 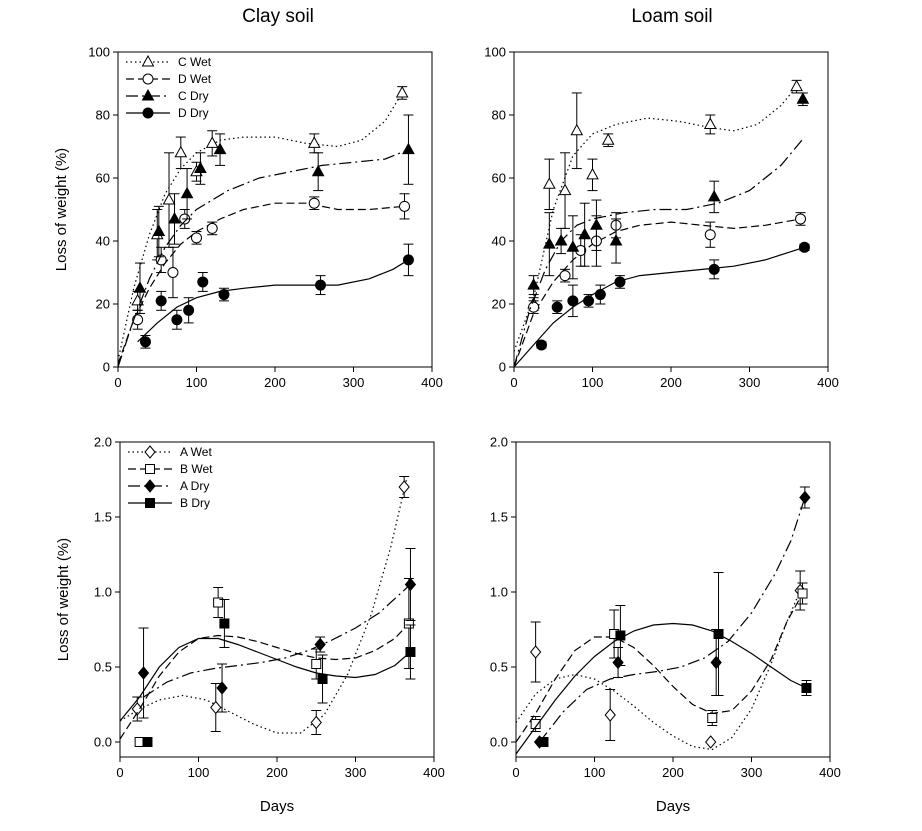 What do you see at coordinates (830, 772) in the screenshot?
I see `x-tick-label: 400` at bounding box center [830, 772].